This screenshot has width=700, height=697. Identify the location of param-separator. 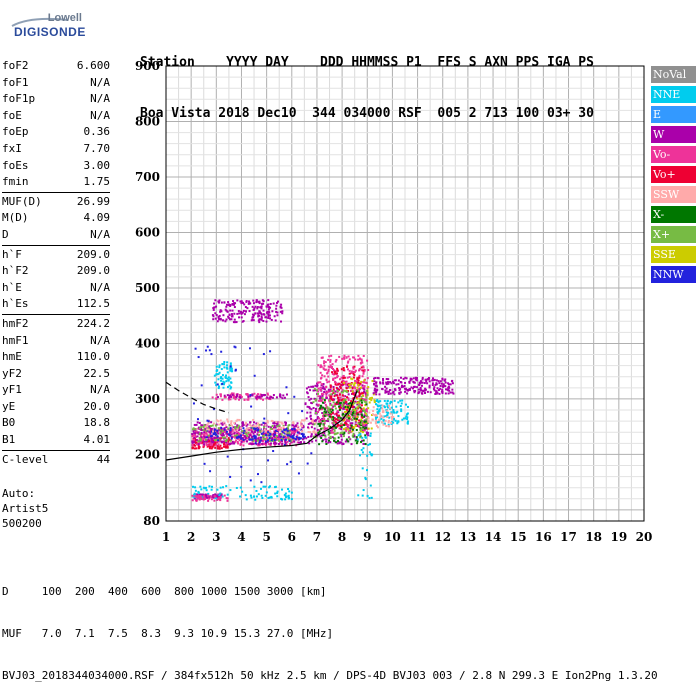
(56, 314).